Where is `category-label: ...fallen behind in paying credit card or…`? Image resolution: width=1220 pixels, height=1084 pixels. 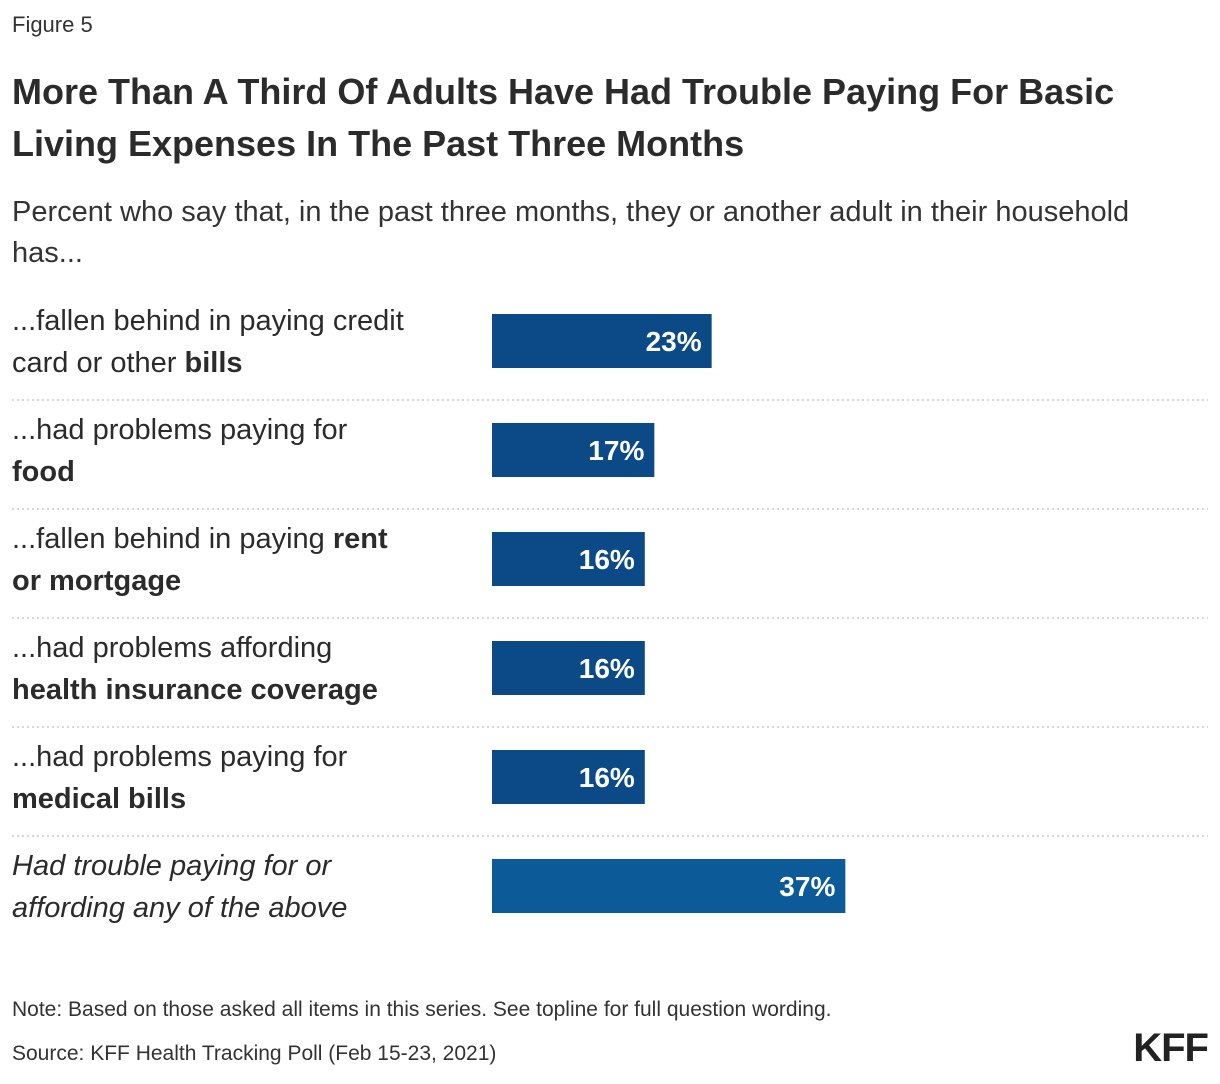
category-label: ...fallen behind in paying credit card or… is located at coordinates (208, 342).